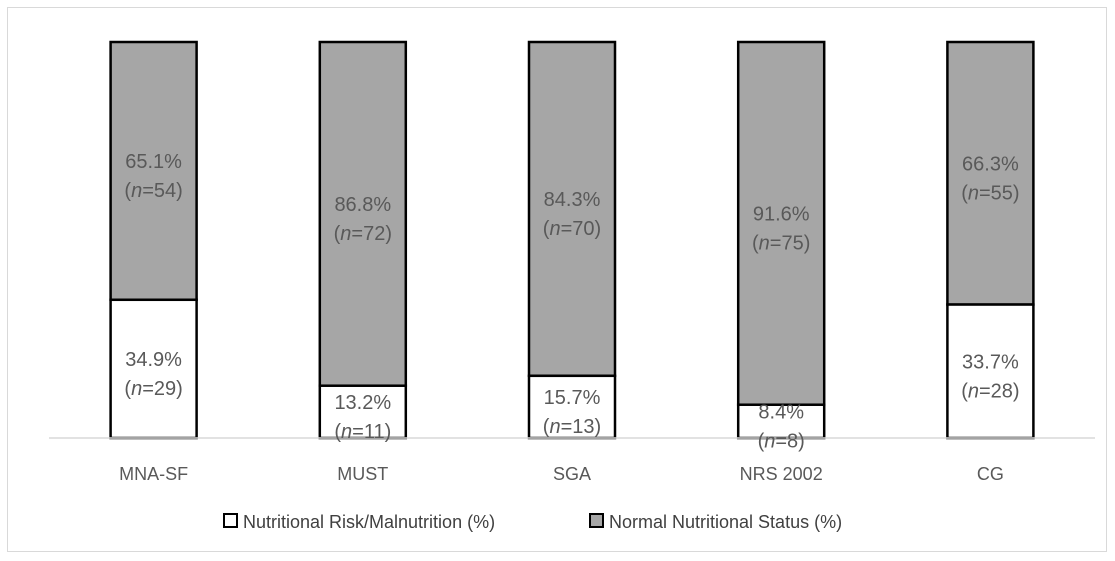 This screenshot has width=1115, height=561. I want to click on label-risk-4: 33.7% (n=28), so click(990, 376).